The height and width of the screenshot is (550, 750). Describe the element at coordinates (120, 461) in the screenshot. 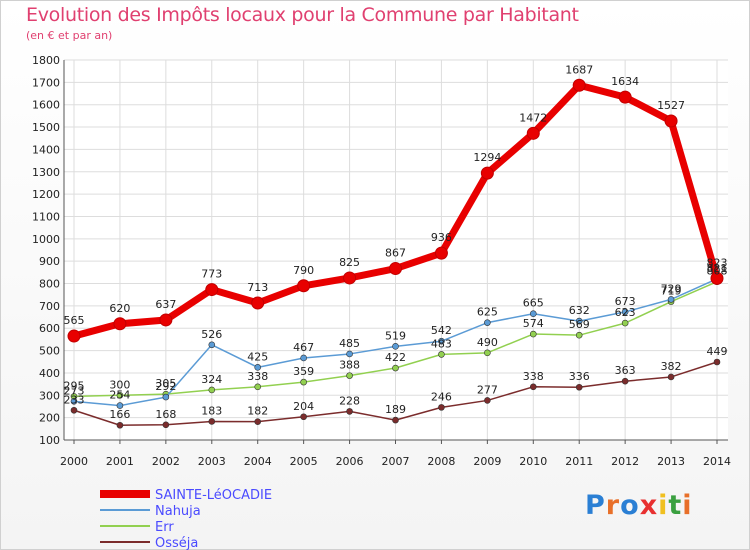

I see `x-tick-label: 2001` at that location.